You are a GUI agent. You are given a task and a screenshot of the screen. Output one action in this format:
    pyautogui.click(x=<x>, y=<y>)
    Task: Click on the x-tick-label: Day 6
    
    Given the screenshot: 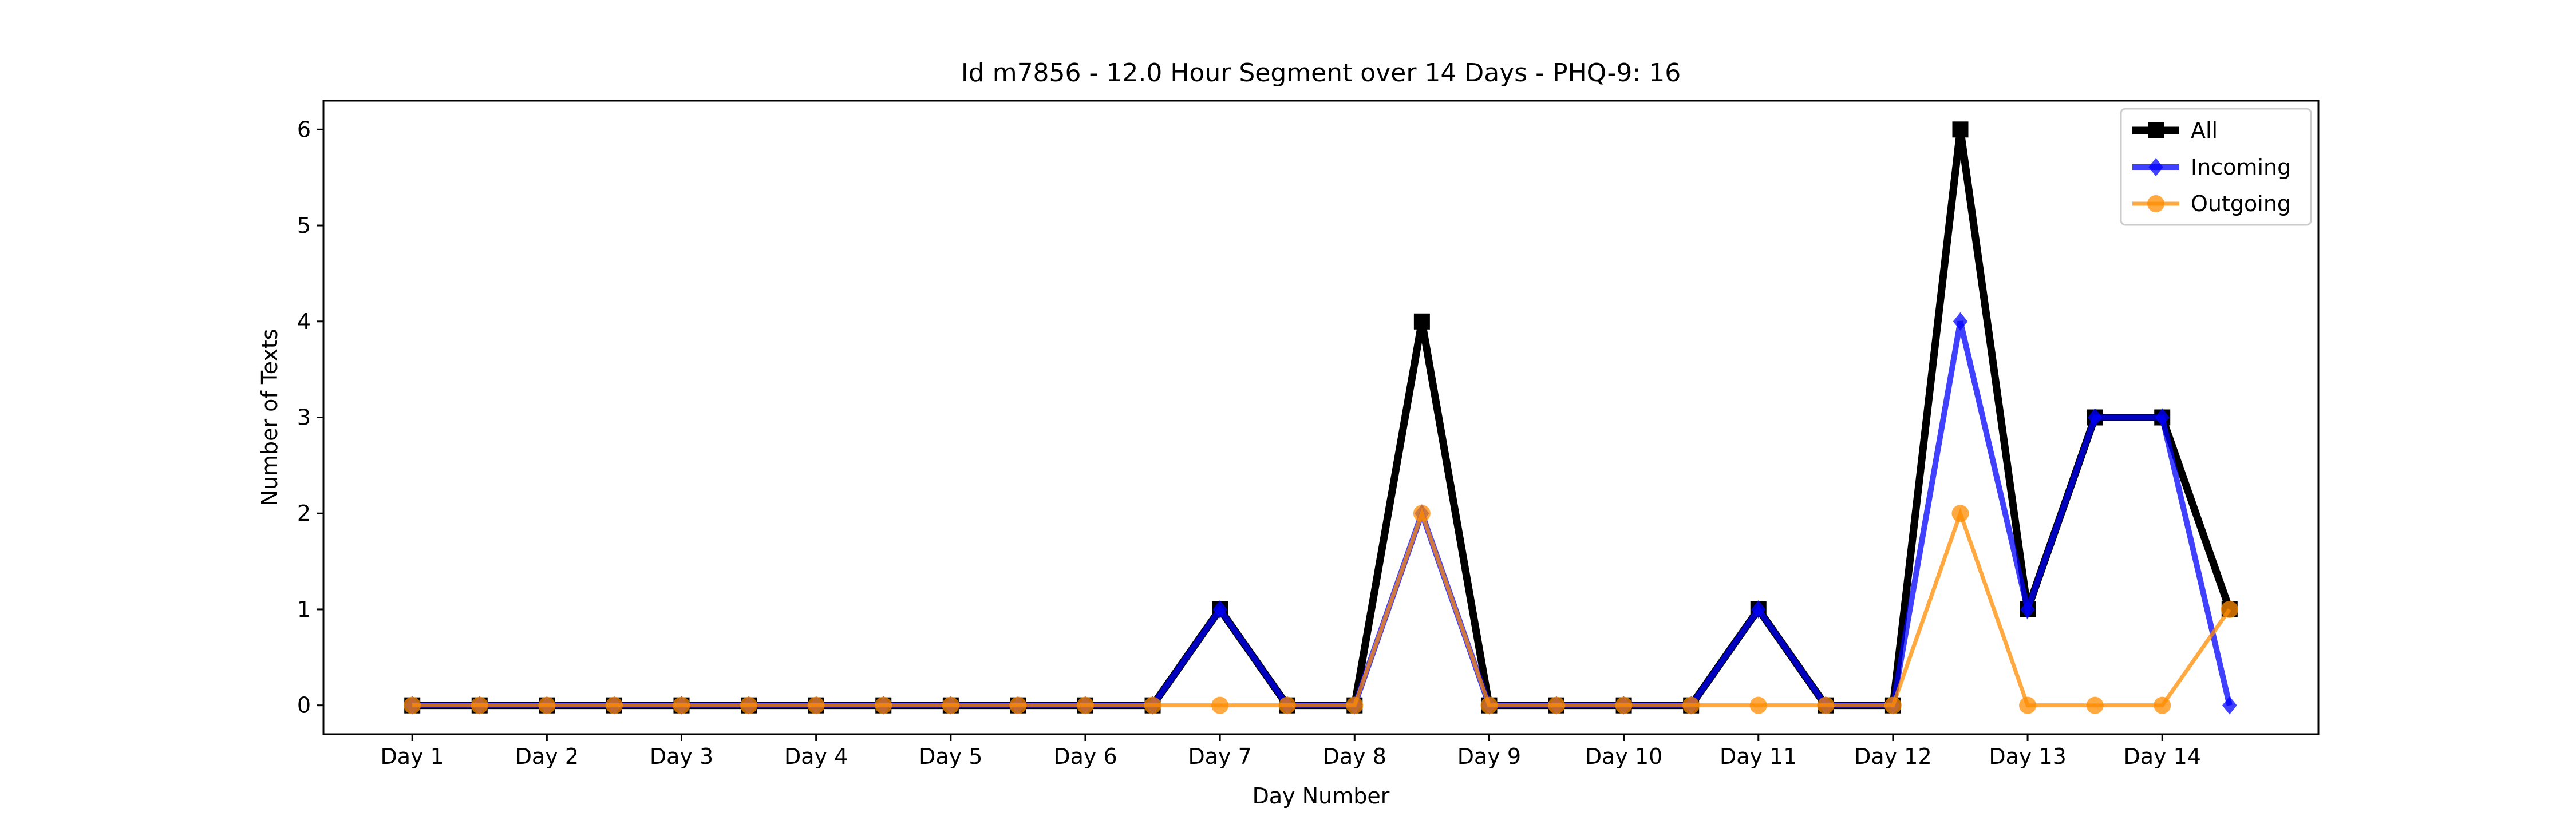 What is the action you would take?
    pyautogui.click(x=1085, y=756)
    